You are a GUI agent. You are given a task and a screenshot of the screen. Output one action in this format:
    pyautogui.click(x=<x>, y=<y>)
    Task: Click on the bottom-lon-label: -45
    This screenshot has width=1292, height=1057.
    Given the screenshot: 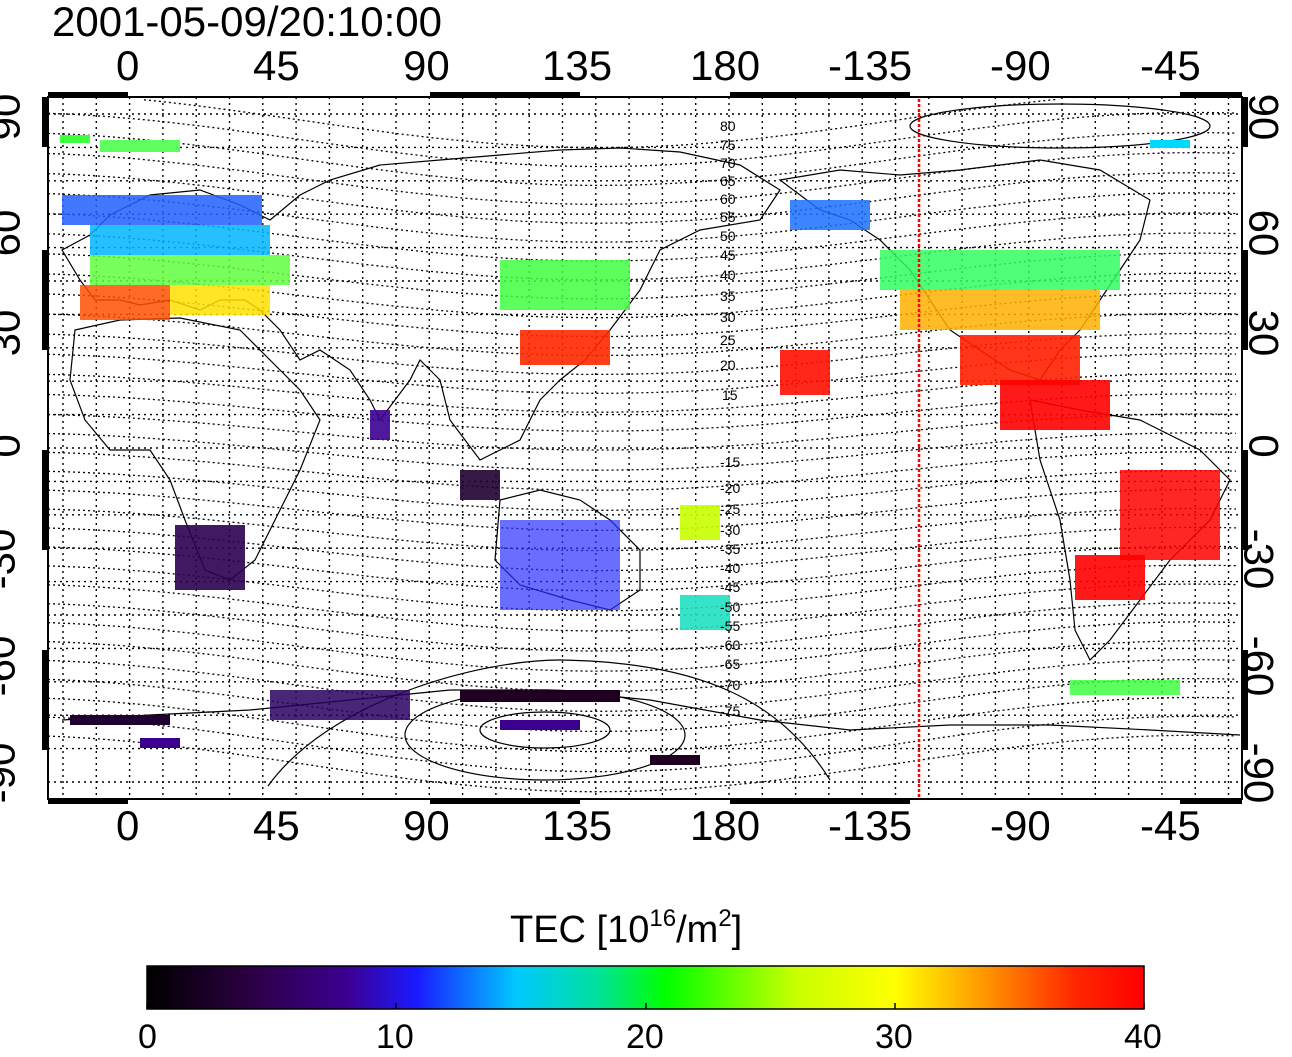 What is the action you would take?
    pyautogui.click(x=1170, y=825)
    